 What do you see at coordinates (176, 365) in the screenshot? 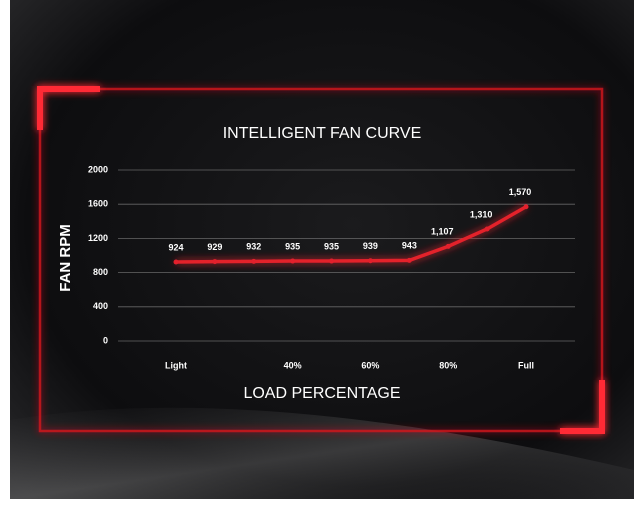
I see `x-tick-label: Light` at bounding box center [176, 365].